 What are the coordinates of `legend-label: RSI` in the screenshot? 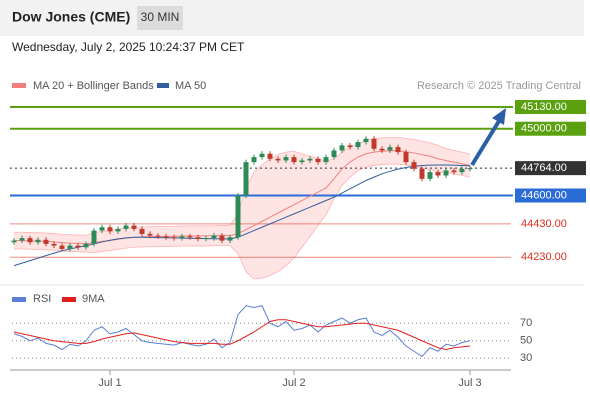 It's located at (42, 299).